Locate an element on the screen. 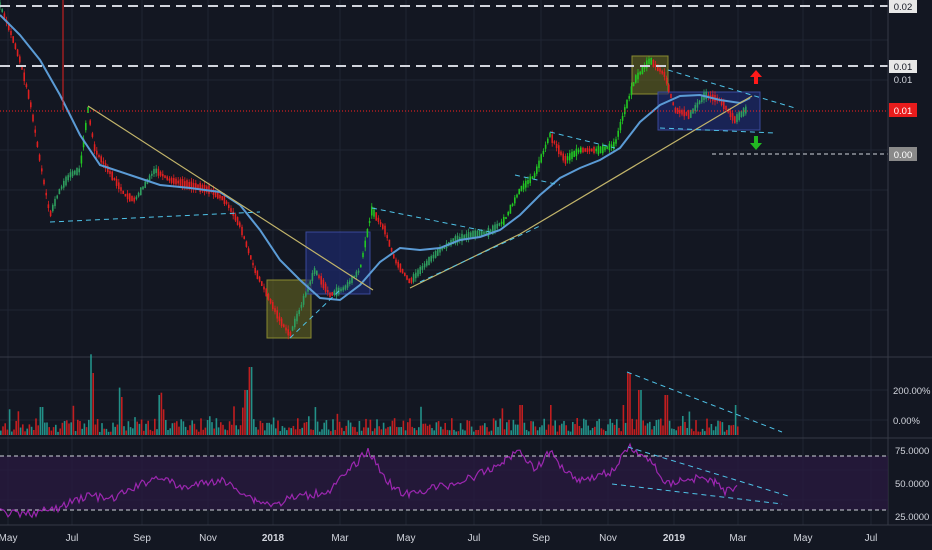 This screenshot has width=932, height=550. time-axis-label: 2019 is located at coordinates (674, 538).